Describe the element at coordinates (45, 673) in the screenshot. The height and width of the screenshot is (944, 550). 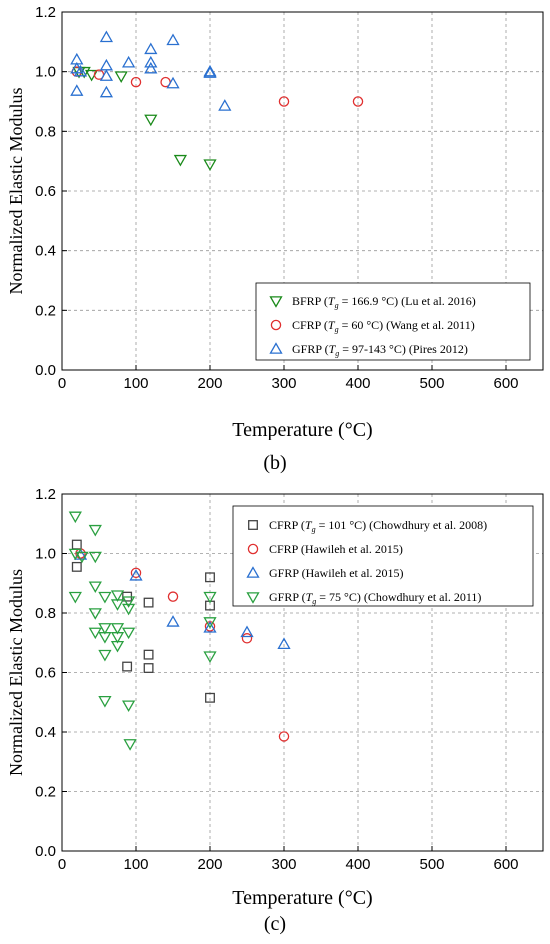
I see `y-tick-label: 0.6` at that location.